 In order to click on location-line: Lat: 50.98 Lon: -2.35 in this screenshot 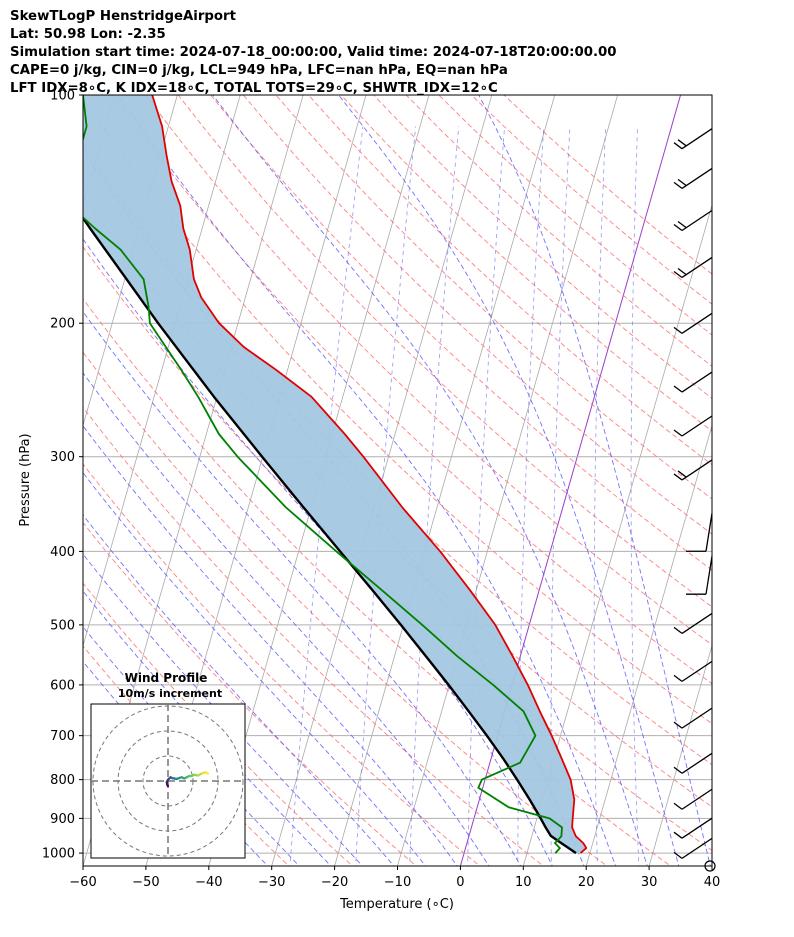, I will do `click(88, 34)`.